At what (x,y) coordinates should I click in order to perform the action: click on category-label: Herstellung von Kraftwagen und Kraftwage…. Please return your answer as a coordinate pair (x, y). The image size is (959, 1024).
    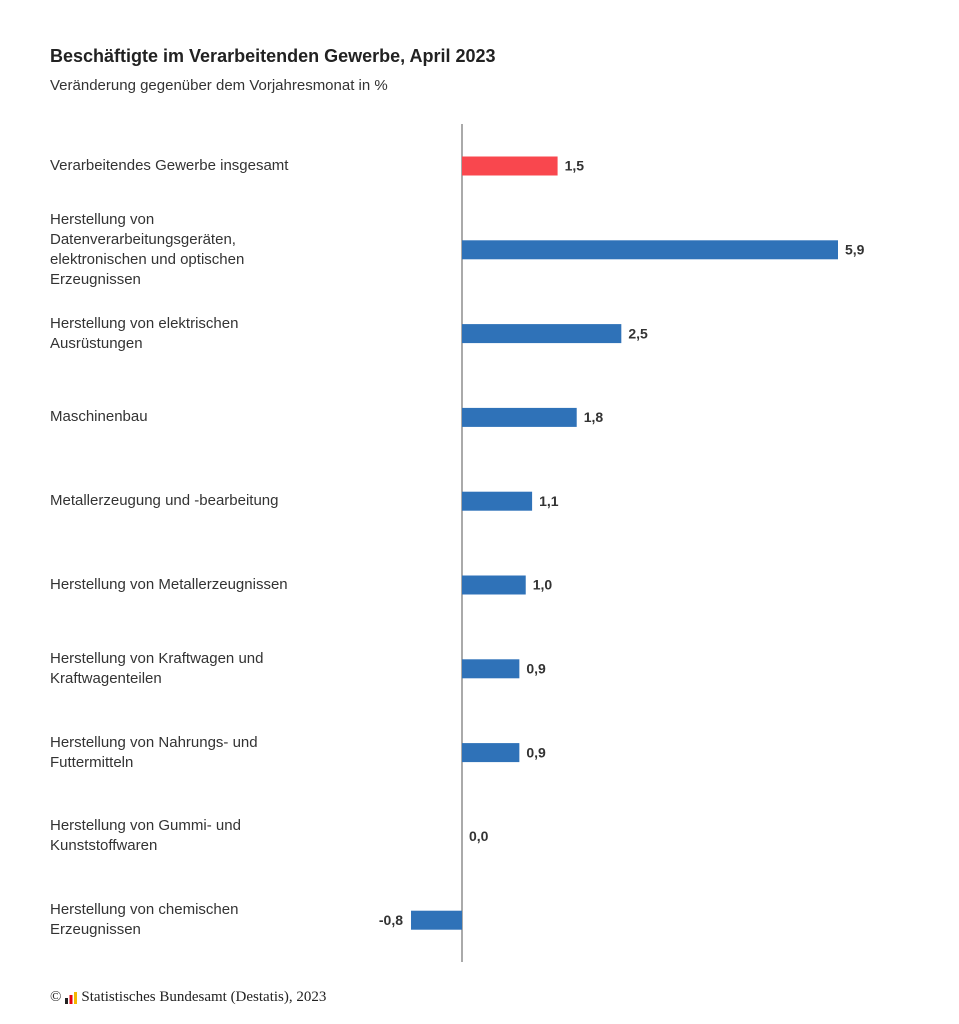
    Looking at the image, I should click on (157, 668).